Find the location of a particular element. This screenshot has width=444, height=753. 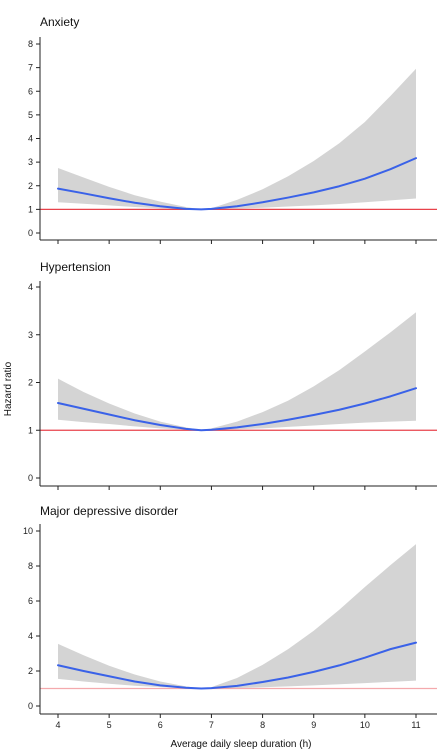

y-tick-label: 7 is located at coordinates (30, 68).